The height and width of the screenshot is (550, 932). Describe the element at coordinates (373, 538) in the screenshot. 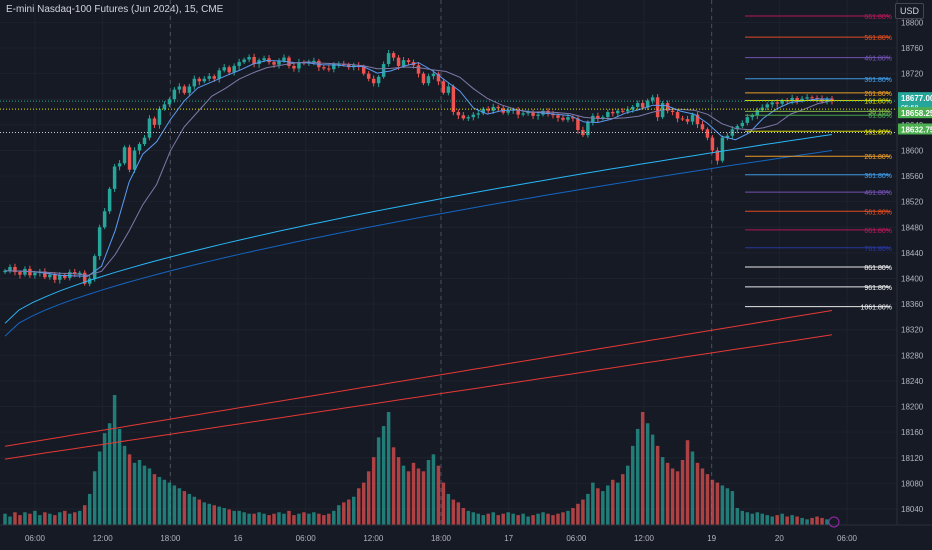

I see `x-tick-label: 12:00` at that location.